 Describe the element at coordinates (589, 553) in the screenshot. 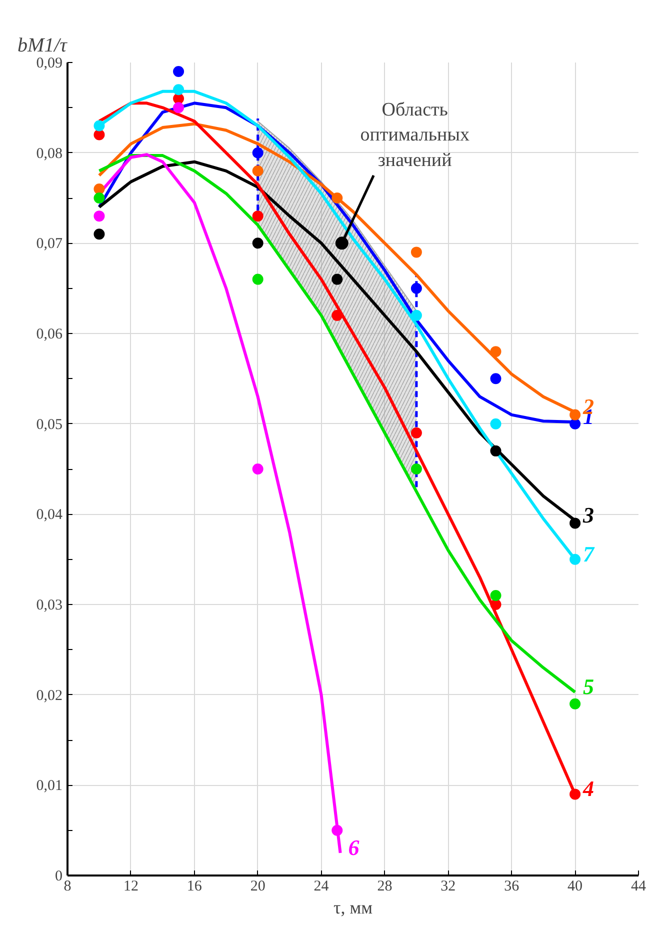

I see `series-label: 7` at that location.